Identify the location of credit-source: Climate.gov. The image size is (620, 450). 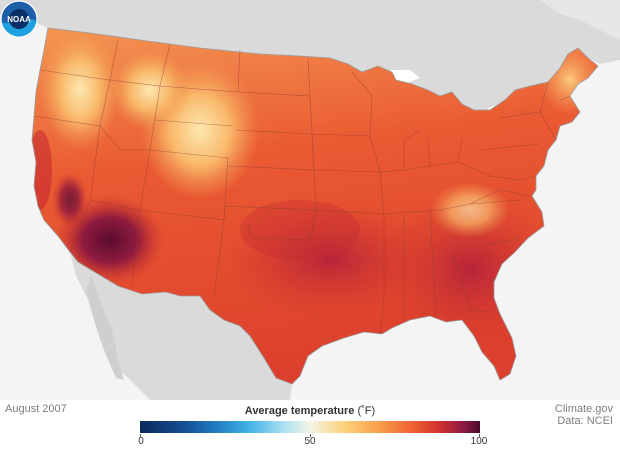
(583, 409).